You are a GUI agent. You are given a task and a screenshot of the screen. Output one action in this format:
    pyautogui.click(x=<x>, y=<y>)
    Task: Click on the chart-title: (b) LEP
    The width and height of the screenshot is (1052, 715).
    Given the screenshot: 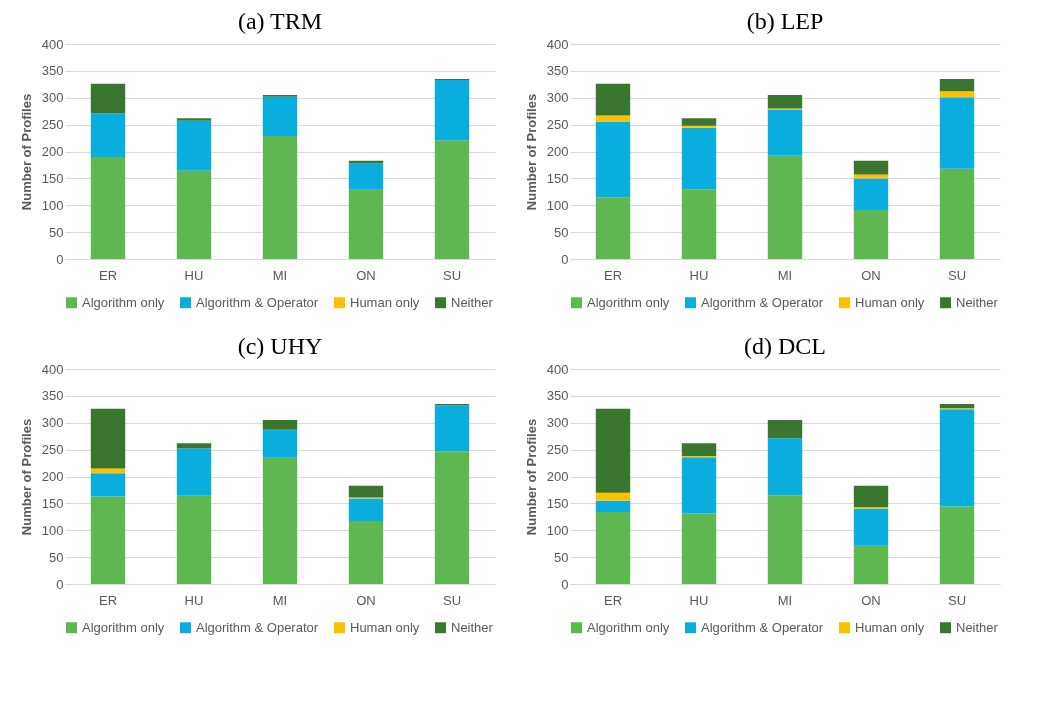 What is the action you would take?
    pyautogui.click(x=785, y=21)
    